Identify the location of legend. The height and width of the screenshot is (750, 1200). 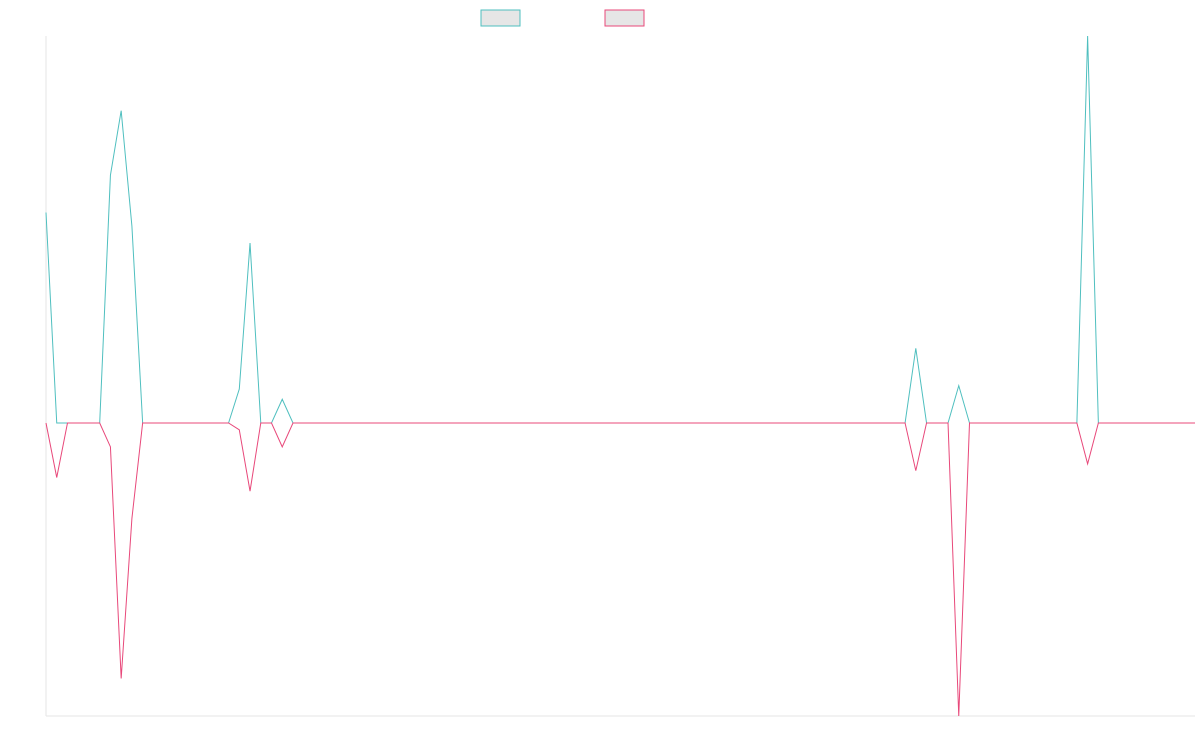
(562, 18).